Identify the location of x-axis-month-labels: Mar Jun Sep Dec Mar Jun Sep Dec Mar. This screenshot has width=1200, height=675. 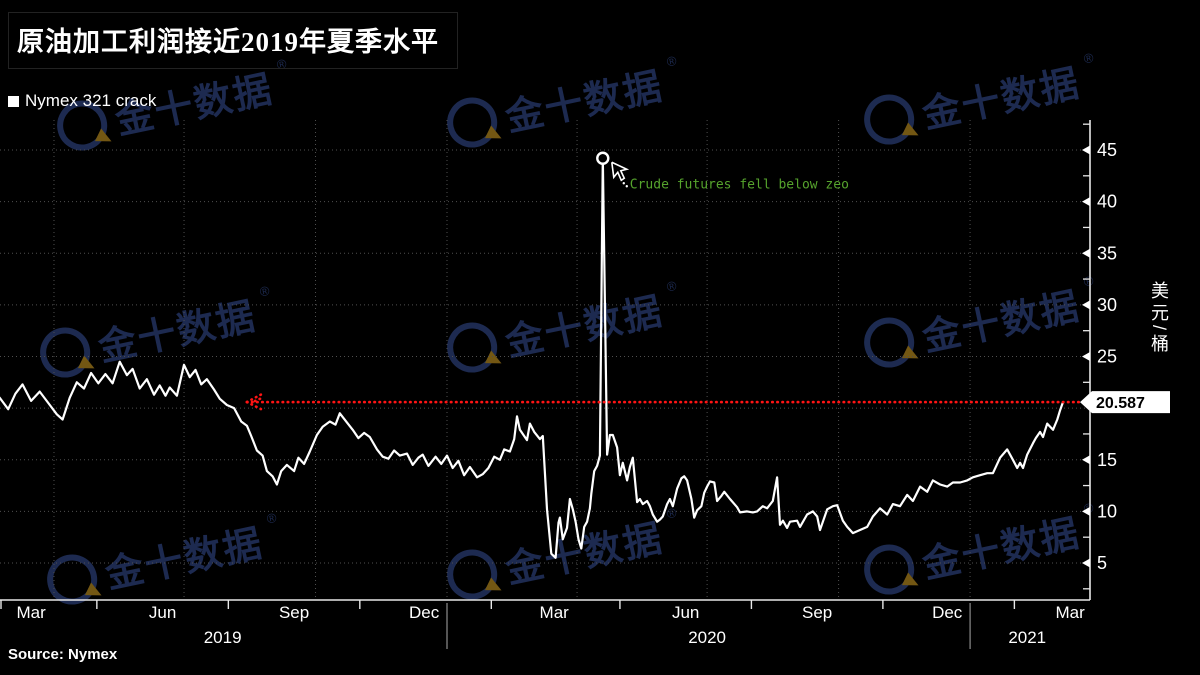
(550, 612).